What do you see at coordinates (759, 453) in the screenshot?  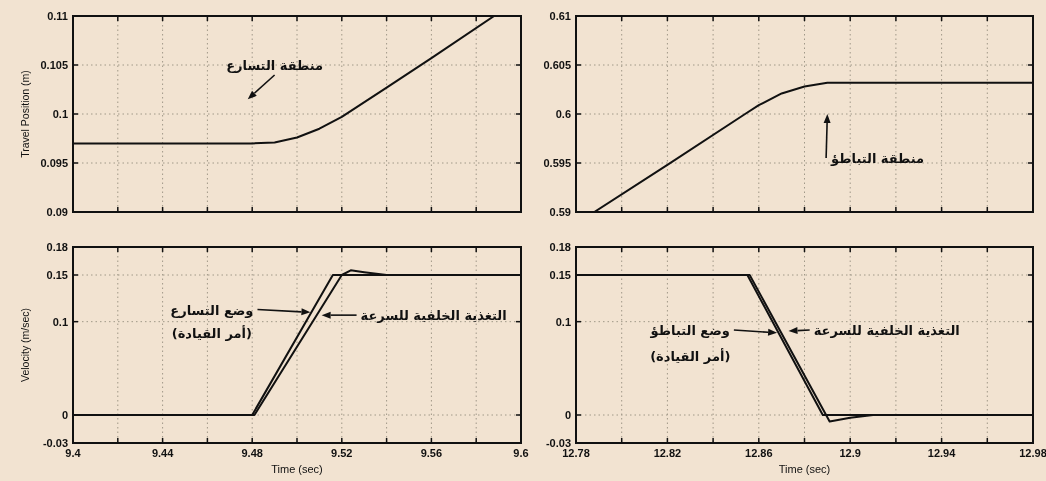 I see `x-tick-label: 12.86` at bounding box center [759, 453].